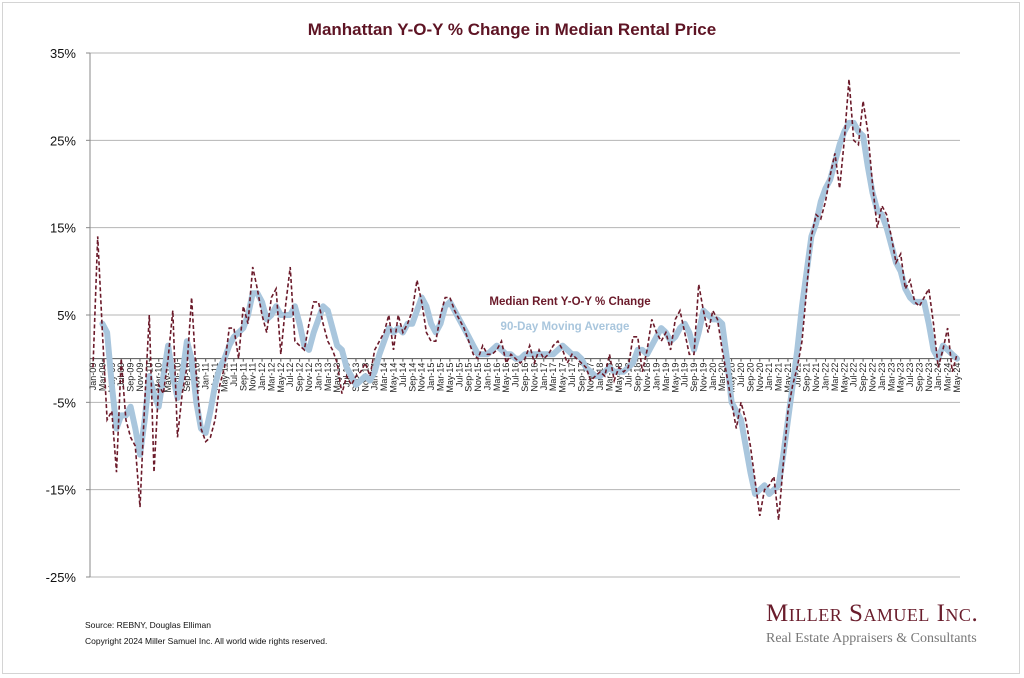 This screenshot has height=678, width=1024. I want to click on x-tick-label: Sep-18, so click(638, 377).